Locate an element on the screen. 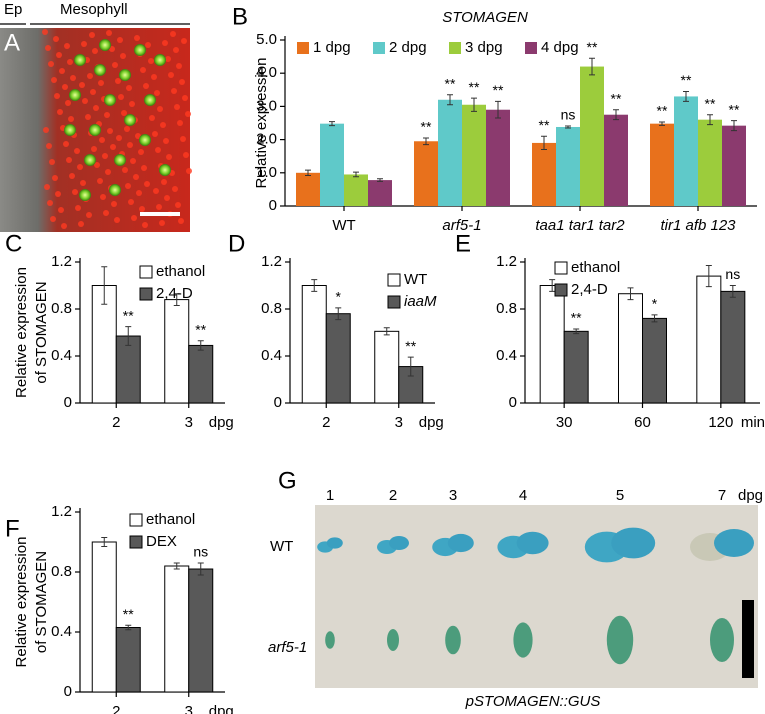 This screenshot has height=714, width=765. legend-label: DEX is located at coordinates (161, 541).